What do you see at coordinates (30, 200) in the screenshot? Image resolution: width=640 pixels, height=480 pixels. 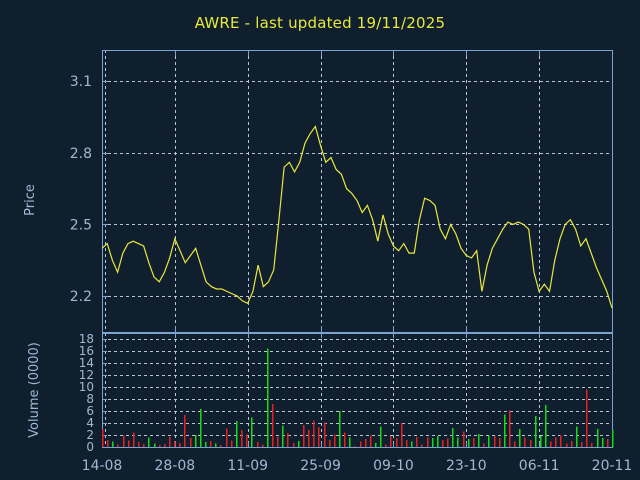 I see `price-axis-title: Price` at bounding box center [30, 200].